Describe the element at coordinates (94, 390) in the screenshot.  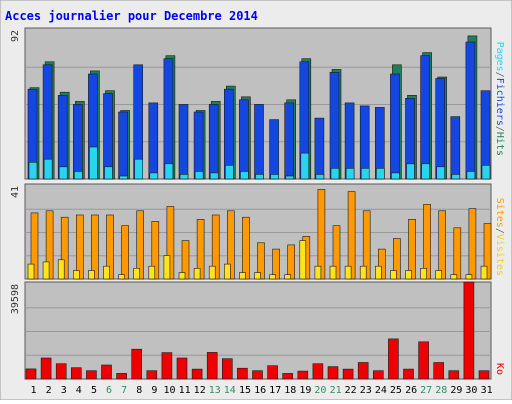
I see `x-tick-label-day-5: 5` at that location.